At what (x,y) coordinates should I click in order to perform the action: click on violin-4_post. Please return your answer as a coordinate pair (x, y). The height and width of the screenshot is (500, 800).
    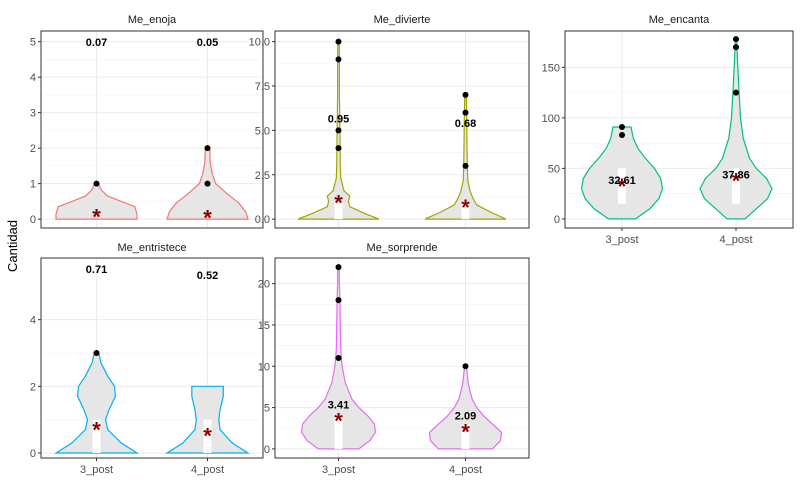
    Looking at the image, I should click on (207, 419).